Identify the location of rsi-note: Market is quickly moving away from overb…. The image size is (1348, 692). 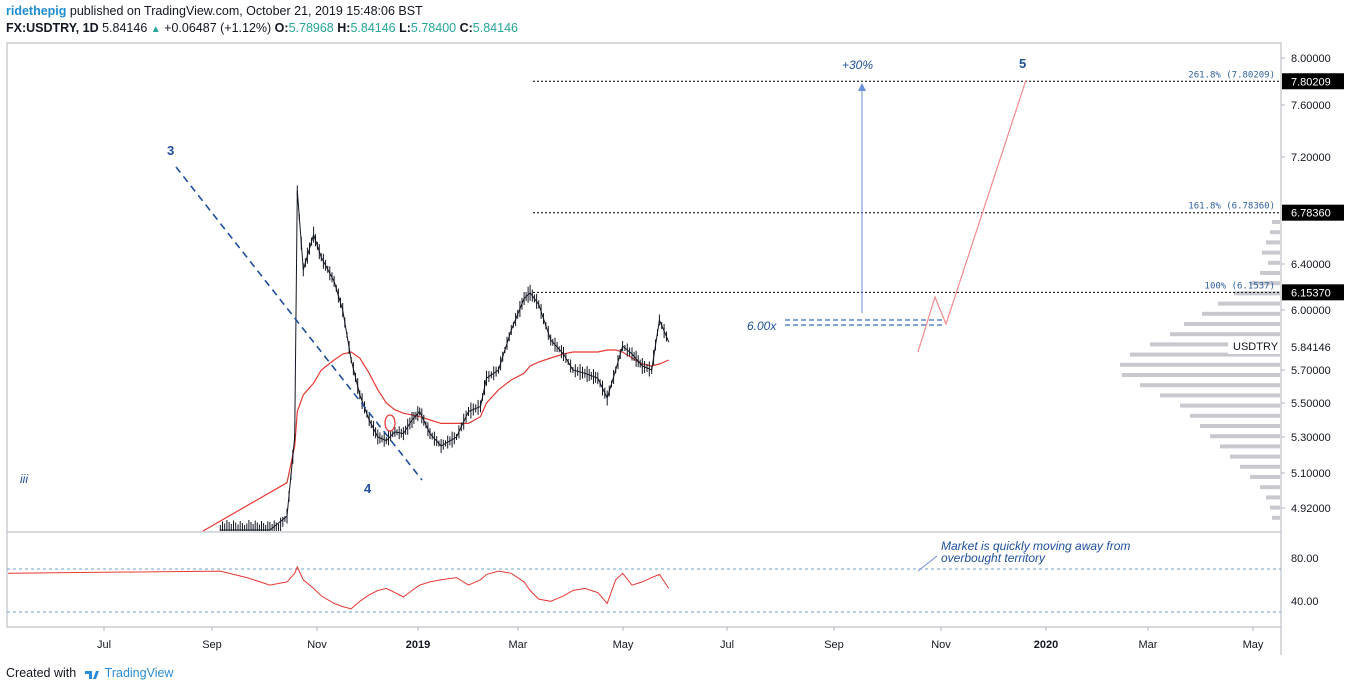
(1037, 552).